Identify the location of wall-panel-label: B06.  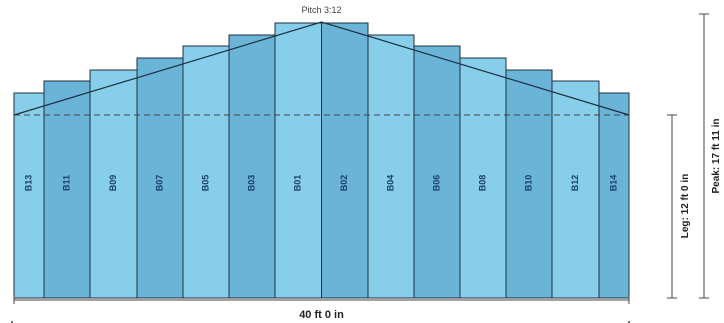
(436, 183).